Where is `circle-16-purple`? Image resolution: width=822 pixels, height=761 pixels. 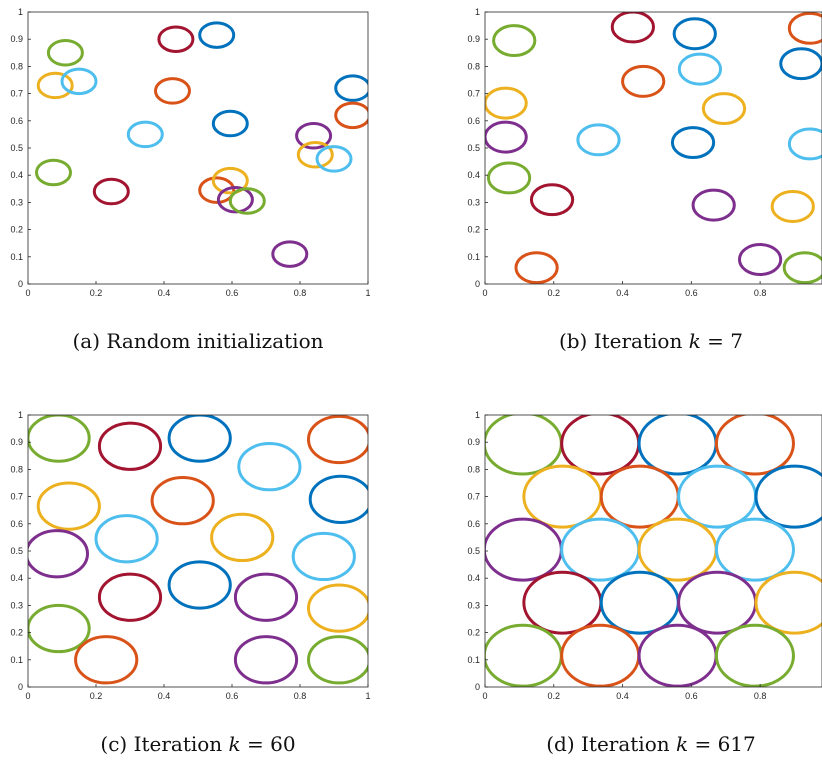
circle-16-purple is located at coordinates (314, 136).